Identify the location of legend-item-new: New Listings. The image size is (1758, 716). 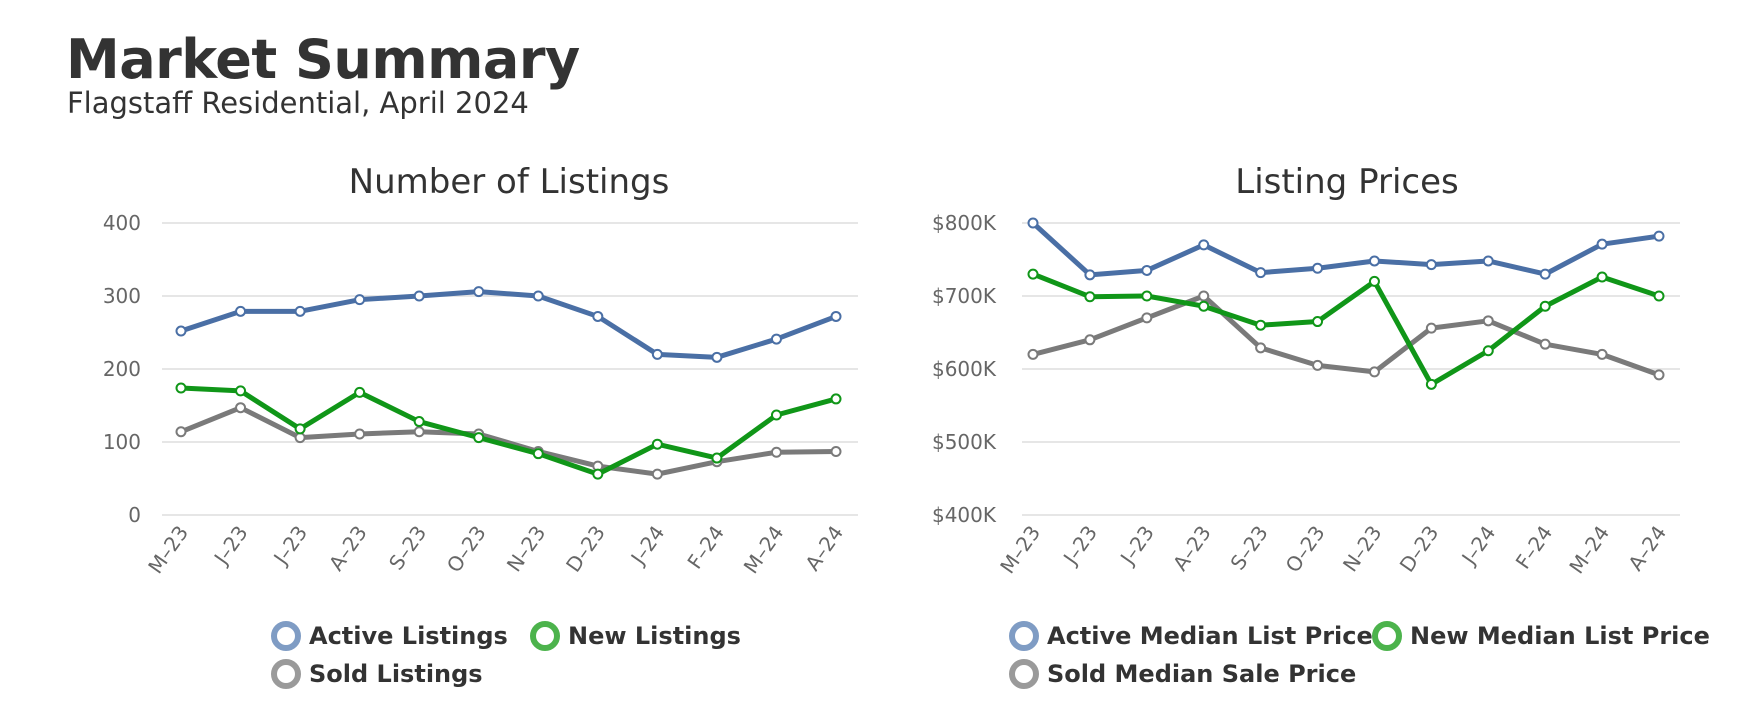
(635, 636).